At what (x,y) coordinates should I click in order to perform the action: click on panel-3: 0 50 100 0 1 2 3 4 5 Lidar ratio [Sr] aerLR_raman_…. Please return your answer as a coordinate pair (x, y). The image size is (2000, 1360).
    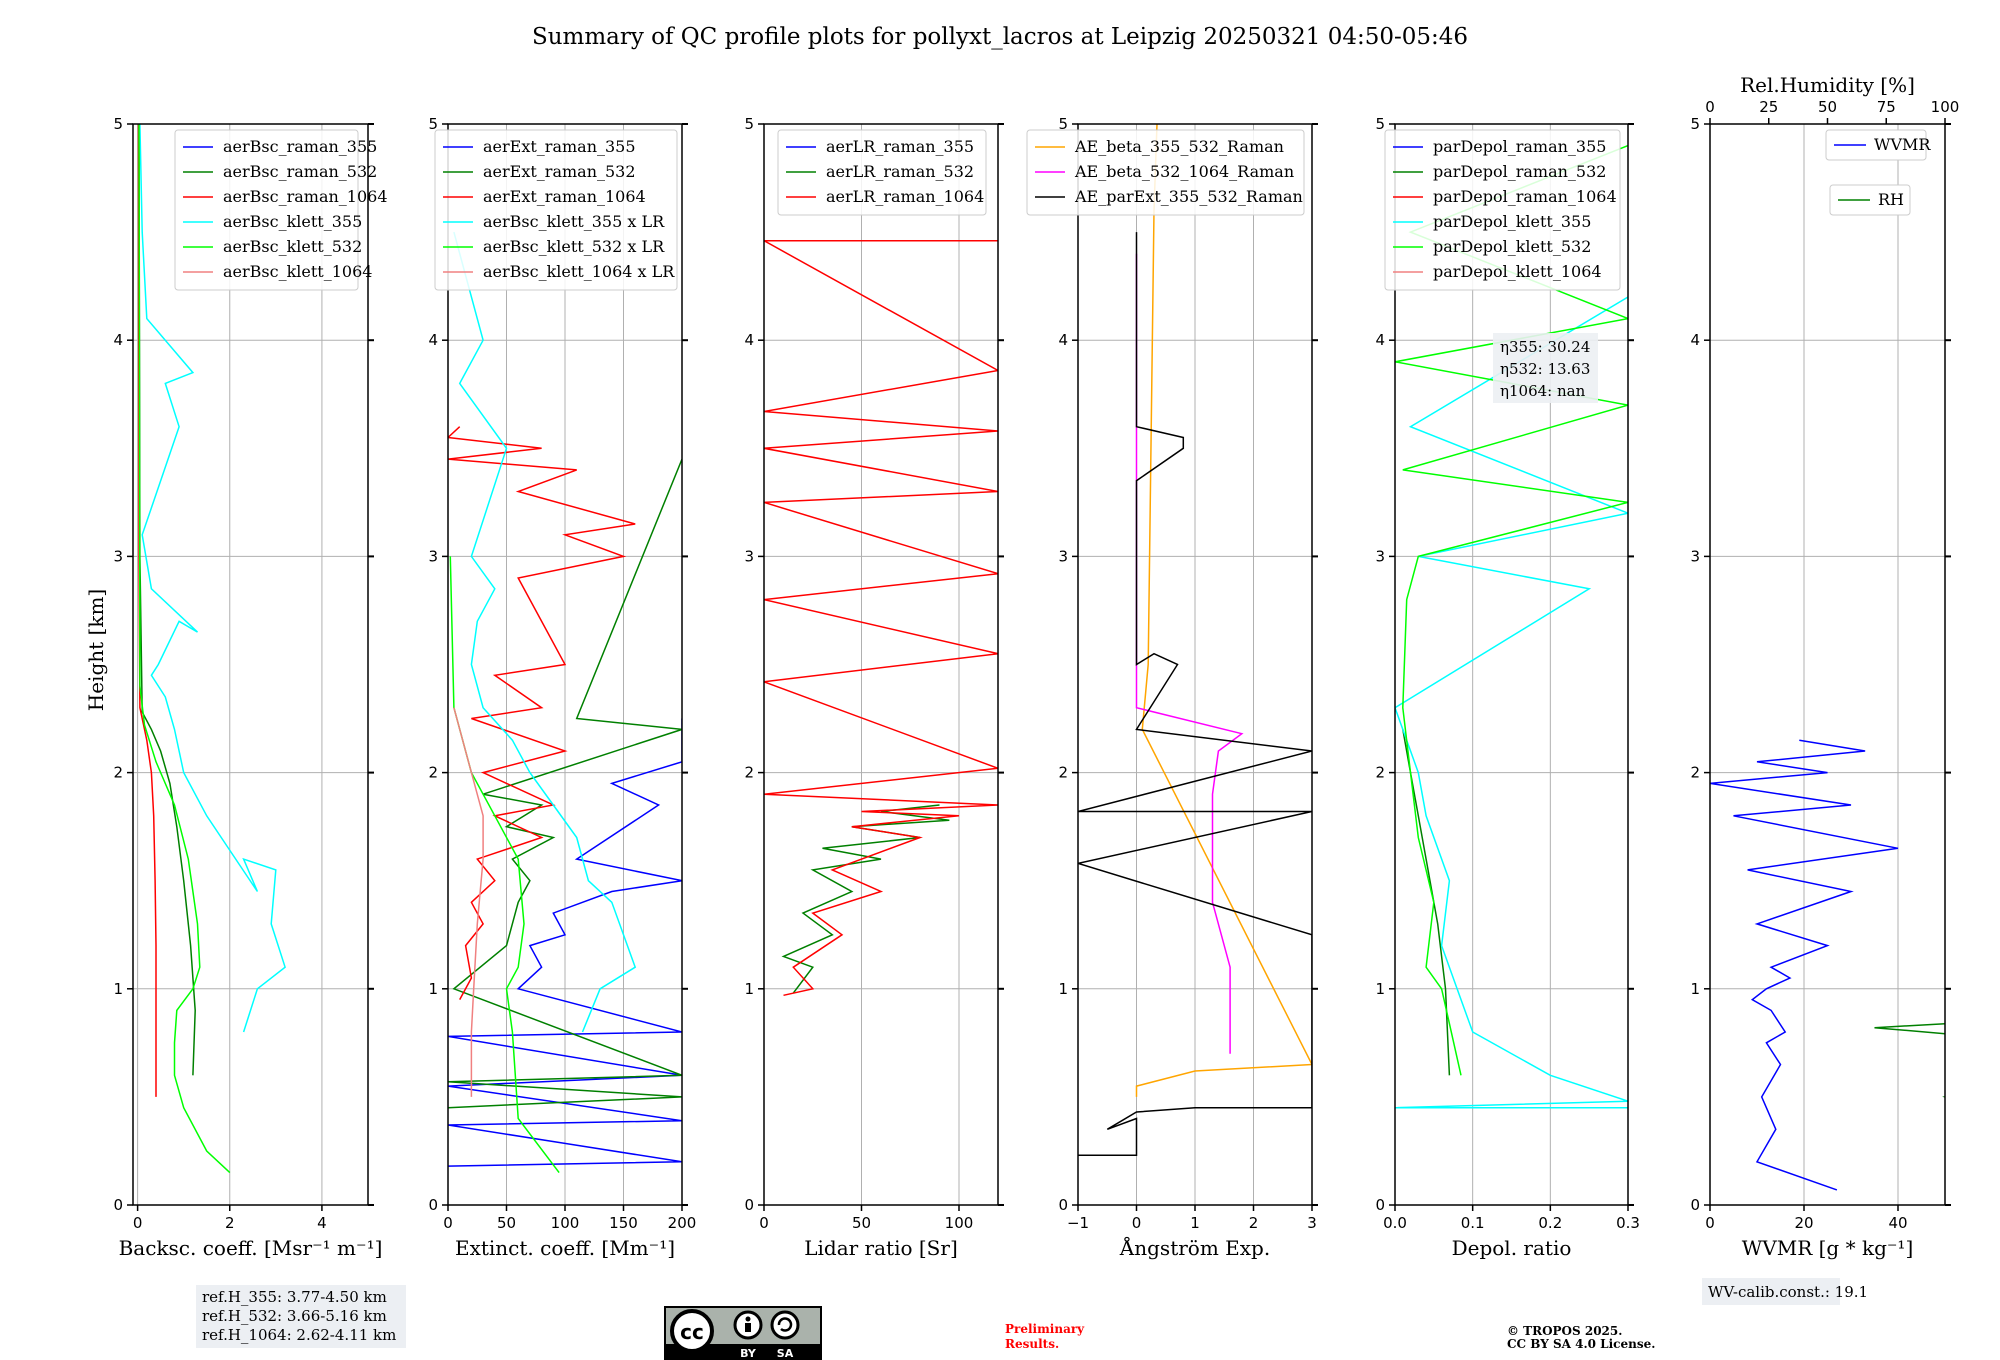
    Looking at the image, I should click on (874, 687).